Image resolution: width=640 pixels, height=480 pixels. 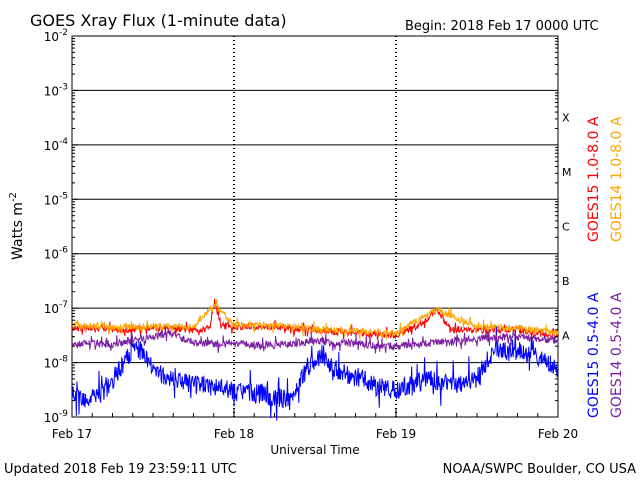 I want to click on chart-title: GOES Xray Flux (1-minute data), so click(x=158, y=20).